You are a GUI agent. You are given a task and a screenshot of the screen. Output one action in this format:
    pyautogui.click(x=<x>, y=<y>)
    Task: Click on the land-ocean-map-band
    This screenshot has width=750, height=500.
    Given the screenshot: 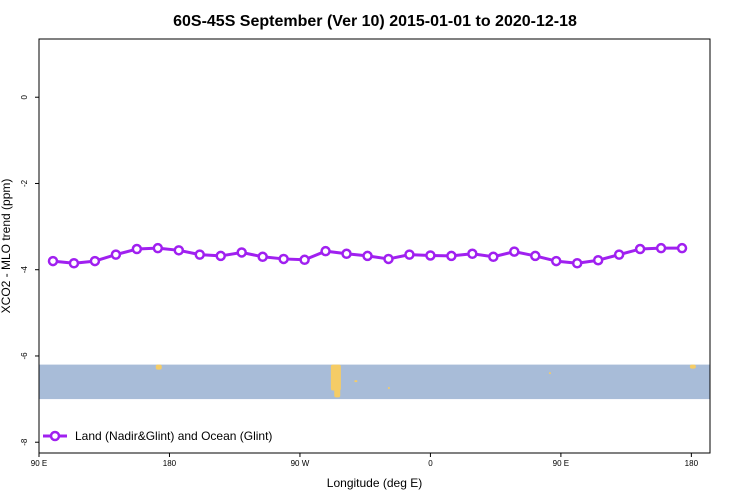 What is the action you would take?
    pyautogui.click(x=374, y=382)
    